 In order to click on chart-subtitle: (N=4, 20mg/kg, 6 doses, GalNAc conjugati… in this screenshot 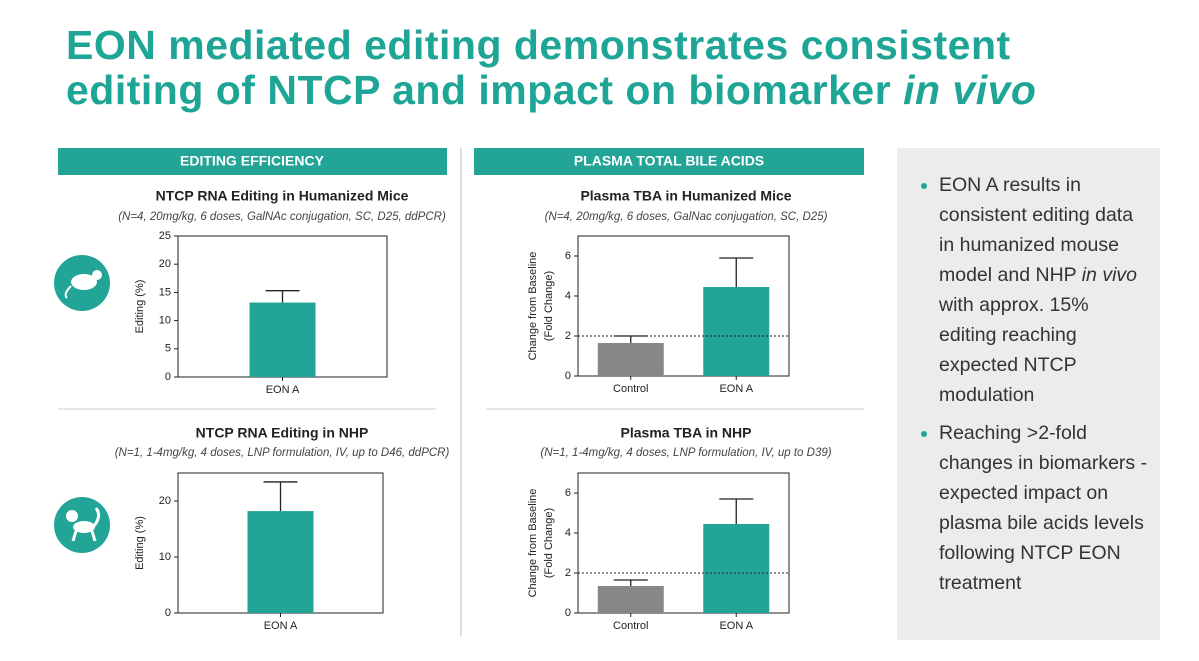, I will do `click(282, 217)`.